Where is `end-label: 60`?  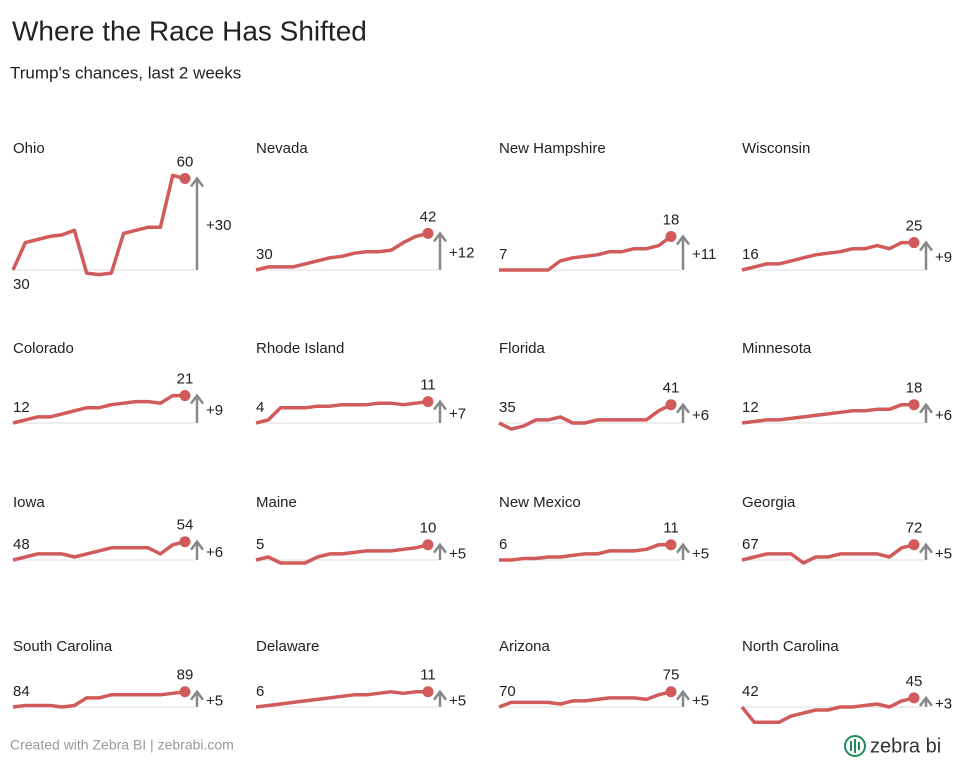 end-label: 60 is located at coordinates (185, 161).